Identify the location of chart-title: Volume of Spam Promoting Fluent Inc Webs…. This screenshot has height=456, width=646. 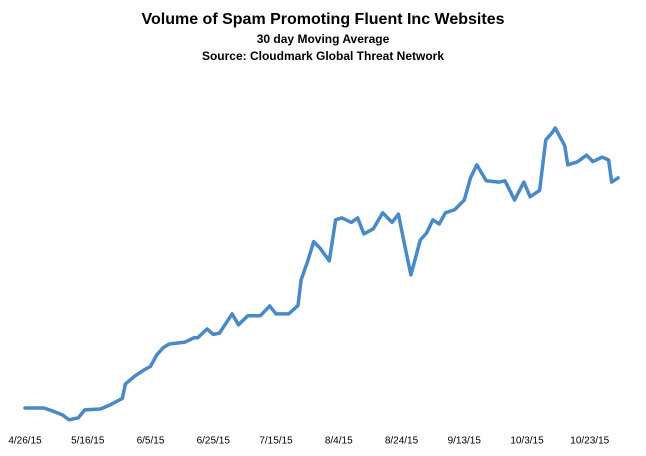
(323, 19).